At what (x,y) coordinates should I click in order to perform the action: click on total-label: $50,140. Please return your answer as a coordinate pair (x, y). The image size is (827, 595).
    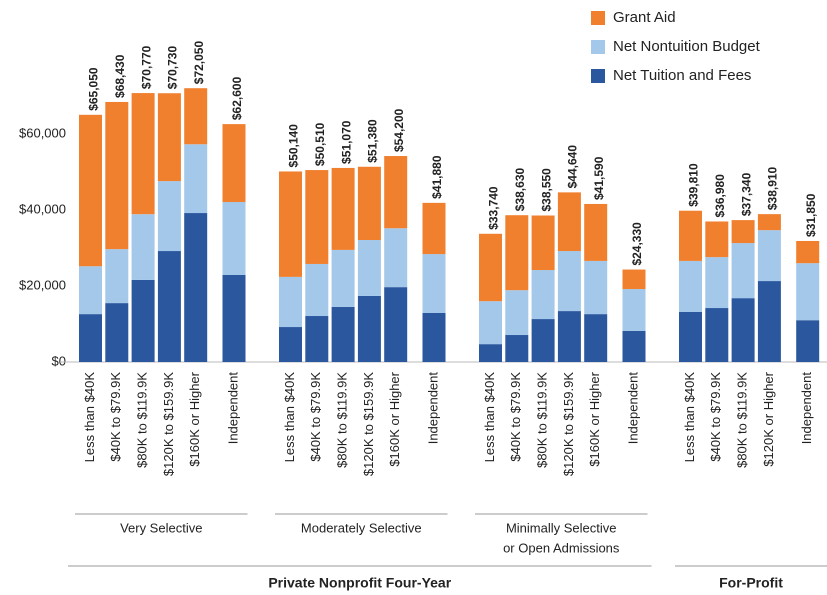
    Looking at the image, I should click on (294, 146).